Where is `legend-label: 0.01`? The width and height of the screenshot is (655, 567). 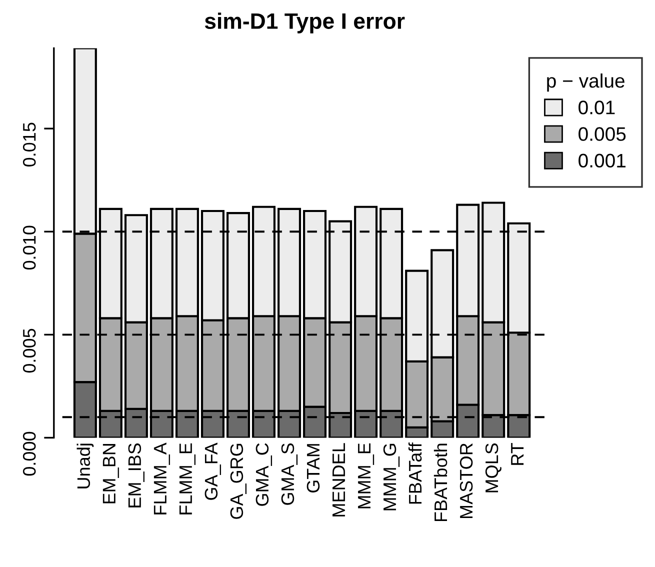
legend-label: 0.01 is located at coordinates (596, 107).